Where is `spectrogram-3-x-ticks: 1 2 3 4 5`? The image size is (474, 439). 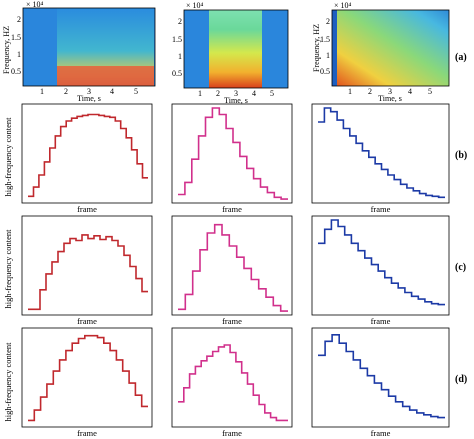
spectrogram-3-x-ticks: 1 2 3 4 5 is located at coordinates (390, 91).